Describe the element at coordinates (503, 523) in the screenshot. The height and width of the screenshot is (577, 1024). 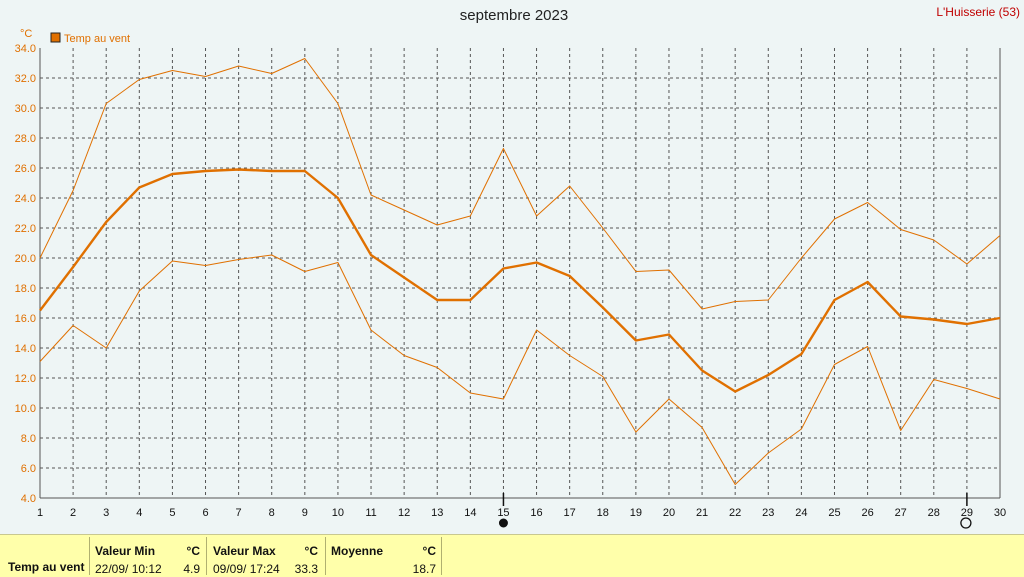
I see `new-moon-icon` at that location.